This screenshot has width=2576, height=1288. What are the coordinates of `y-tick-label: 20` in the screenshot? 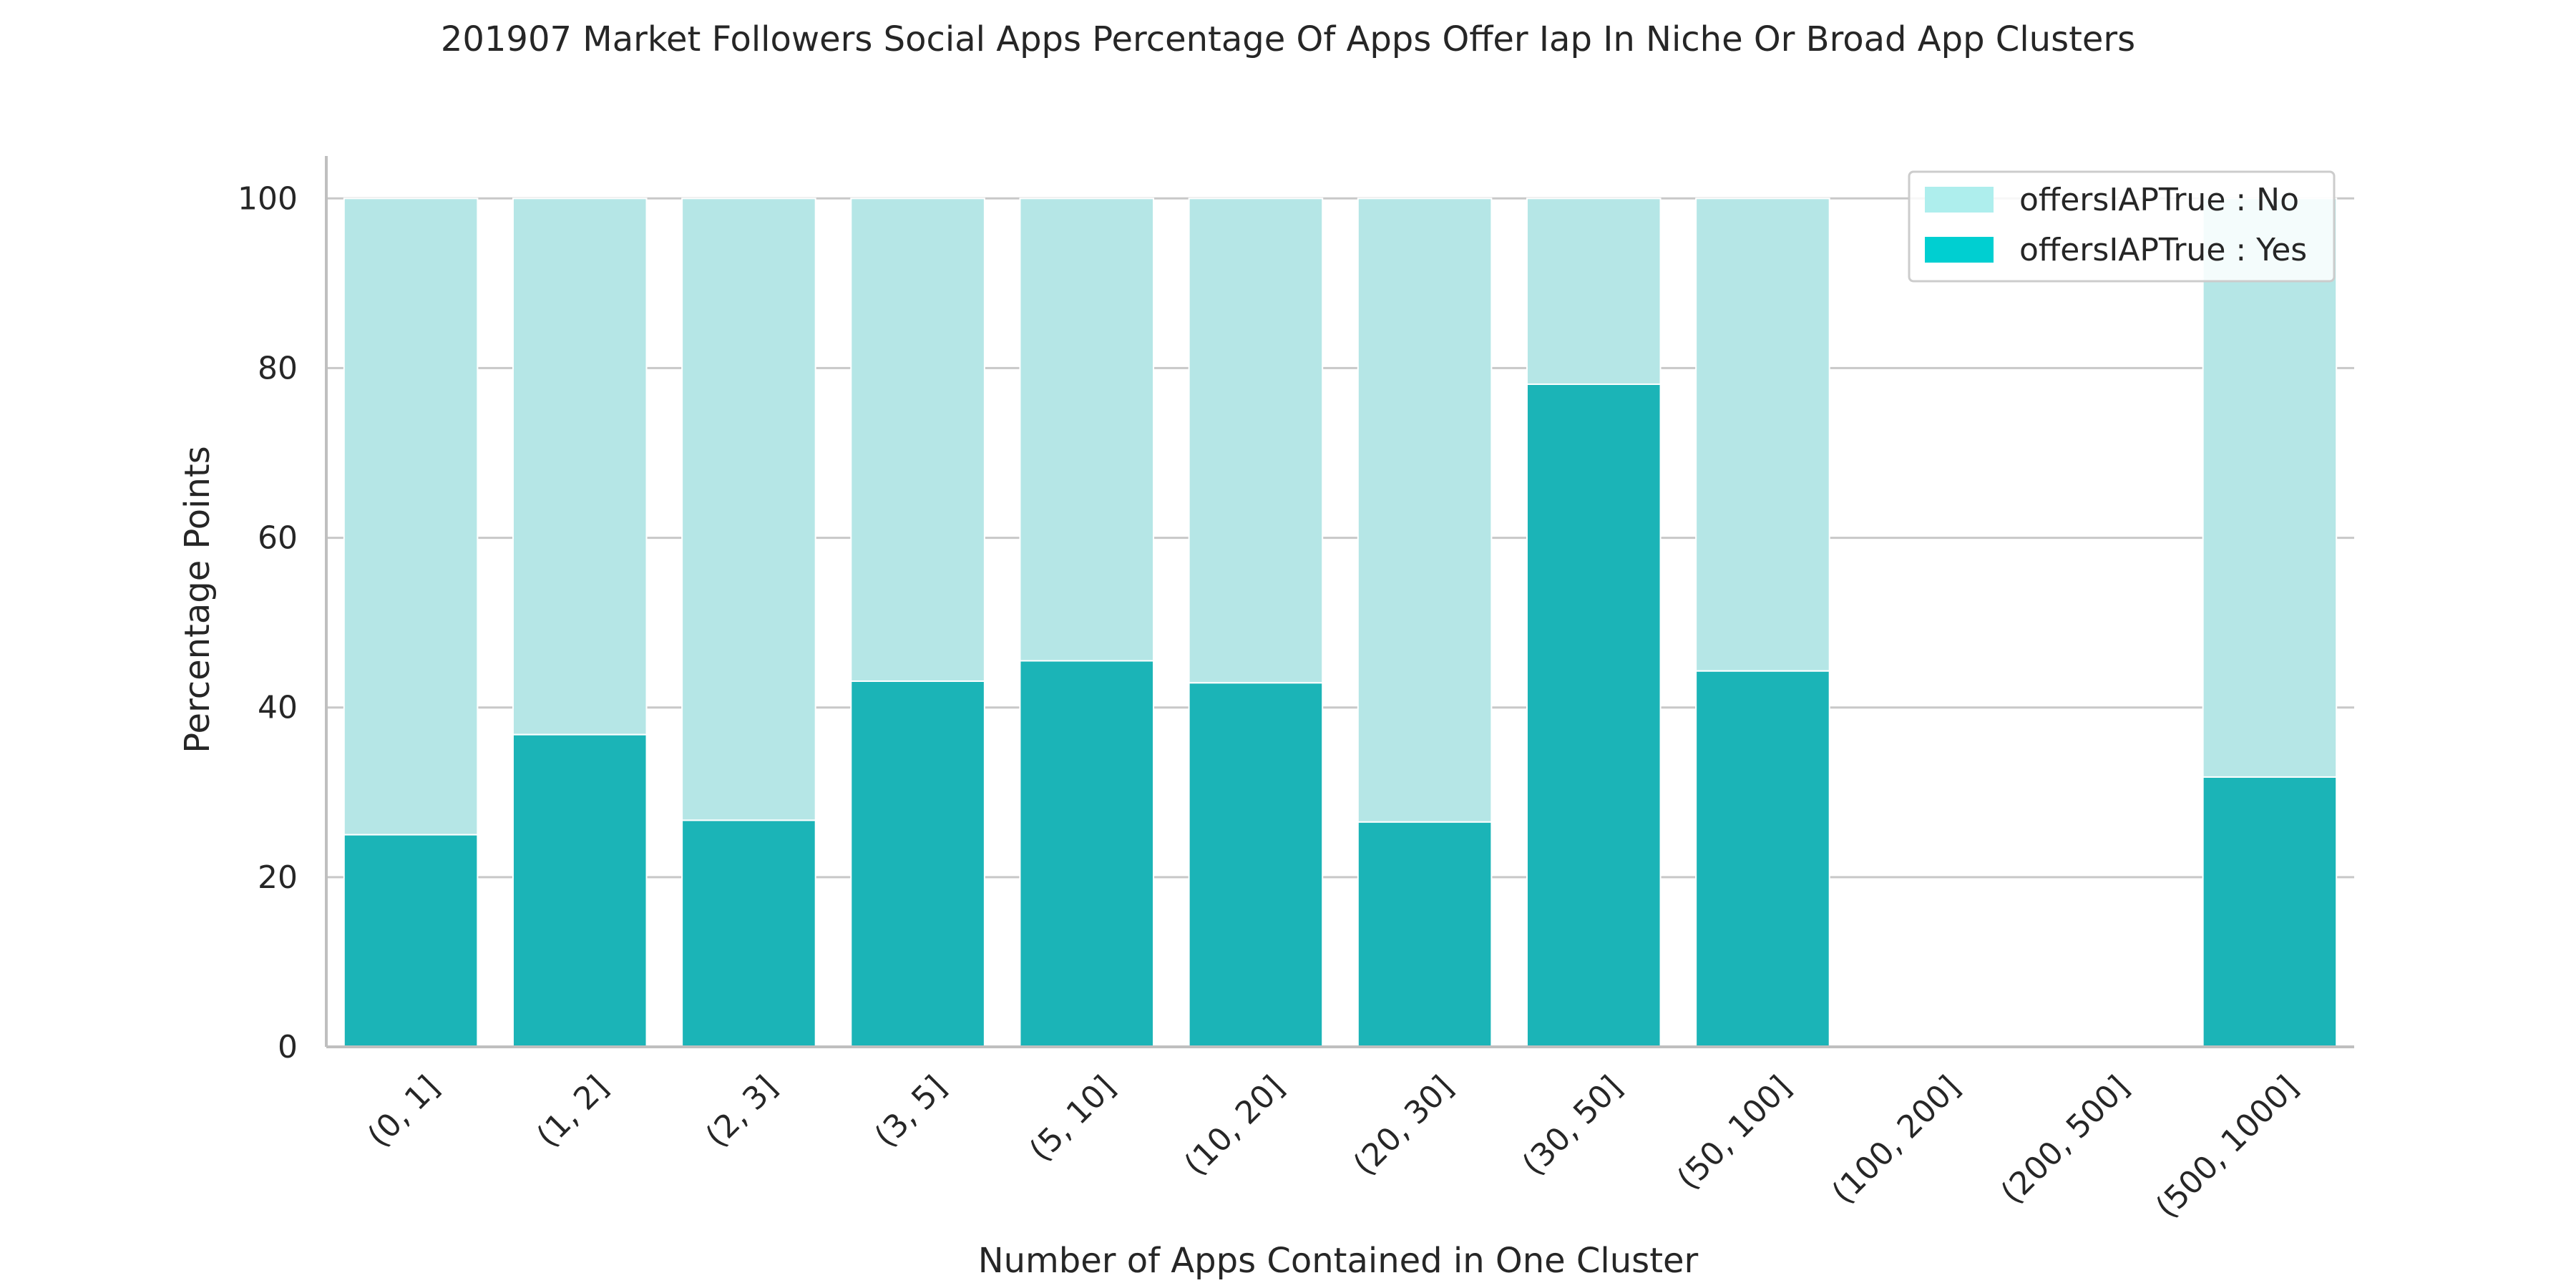 It's located at (278, 877).